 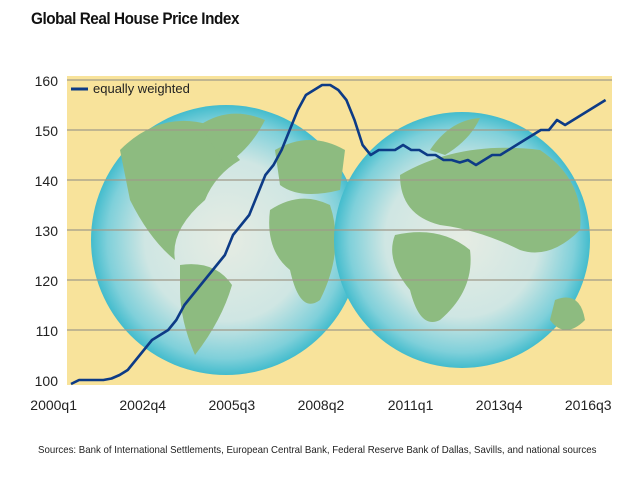 I want to click on x-tick-label: 2011q1, so click(x=411, y=405).